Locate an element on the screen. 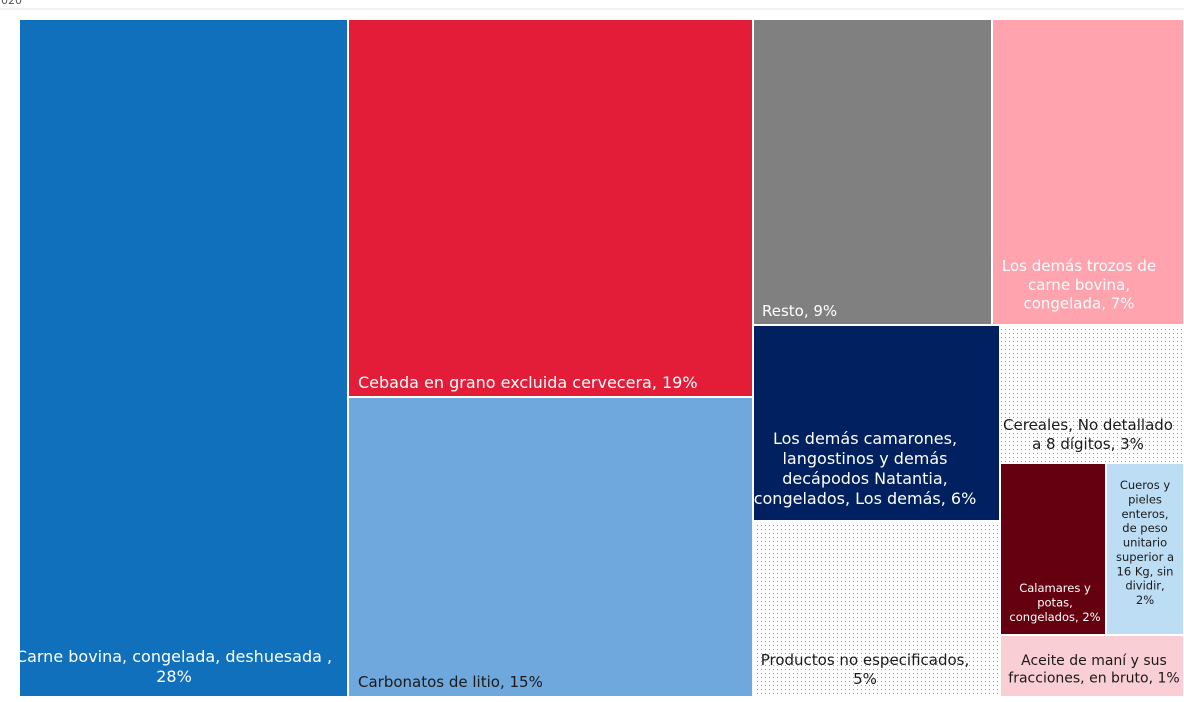 This screenshot has width=1184, height=702. tile-rect-cereales-no-detallado is located at coordinates (1092, 394).